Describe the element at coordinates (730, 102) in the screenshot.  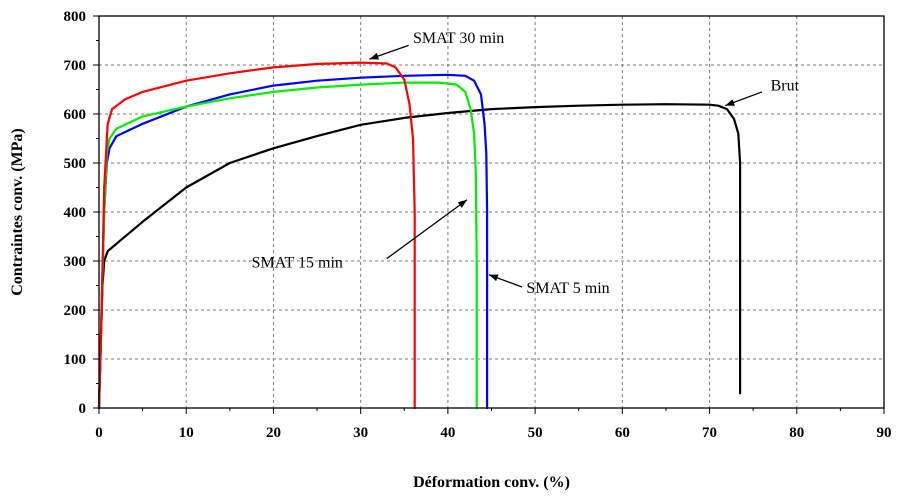
I see `annotation-arrowhead-brut` at that location.